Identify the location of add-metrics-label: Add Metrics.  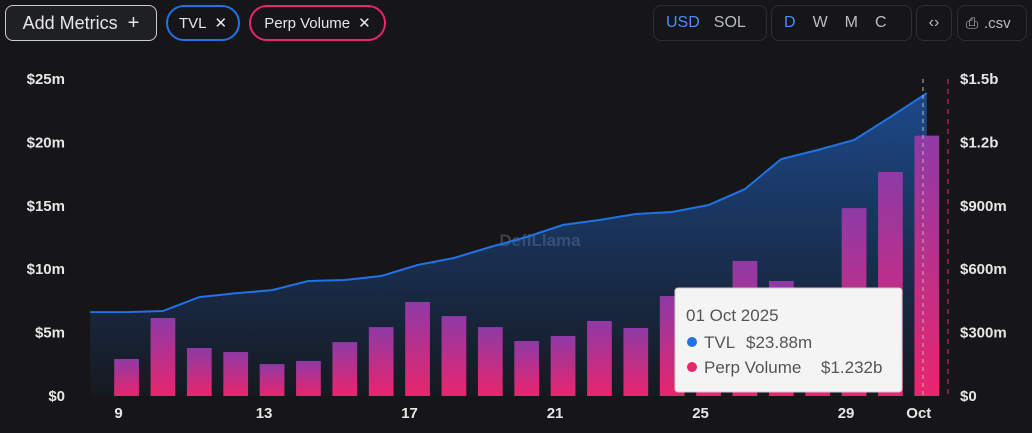
(70, 22).